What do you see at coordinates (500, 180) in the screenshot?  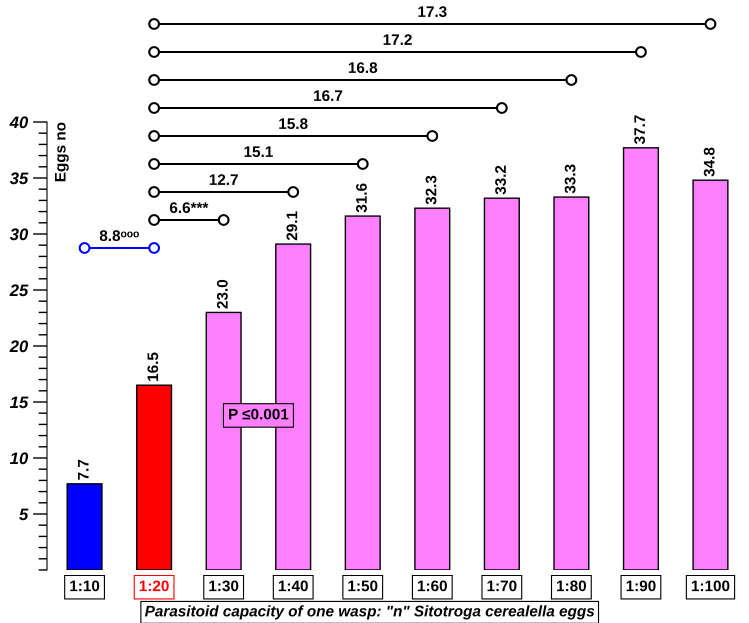 I see `data-label: 33.2` at bounding box center [500, 180].